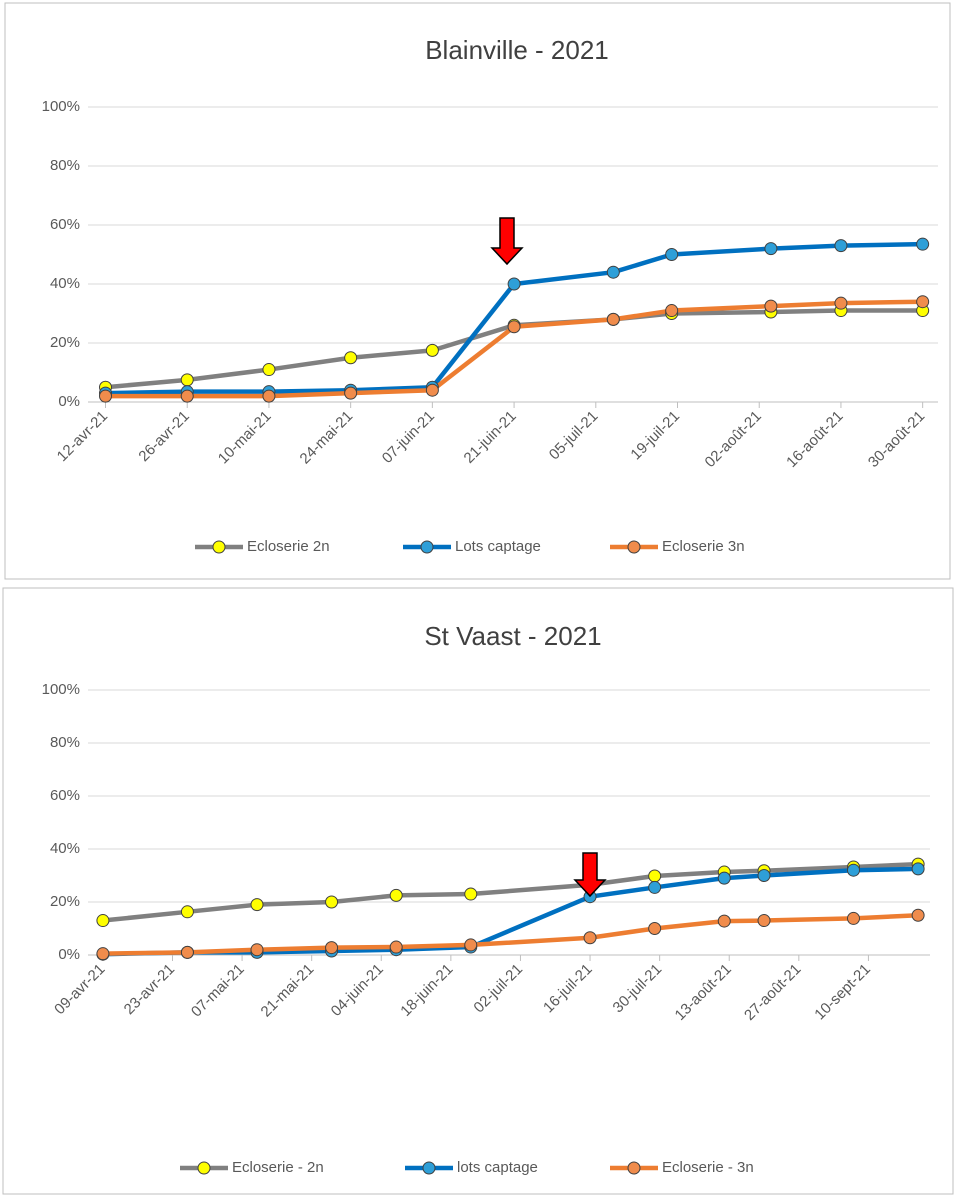 Image resolution: width=956 pixels, height=1198 pixels. I want to click on legend-label: Lots captage, so click(498, 546).